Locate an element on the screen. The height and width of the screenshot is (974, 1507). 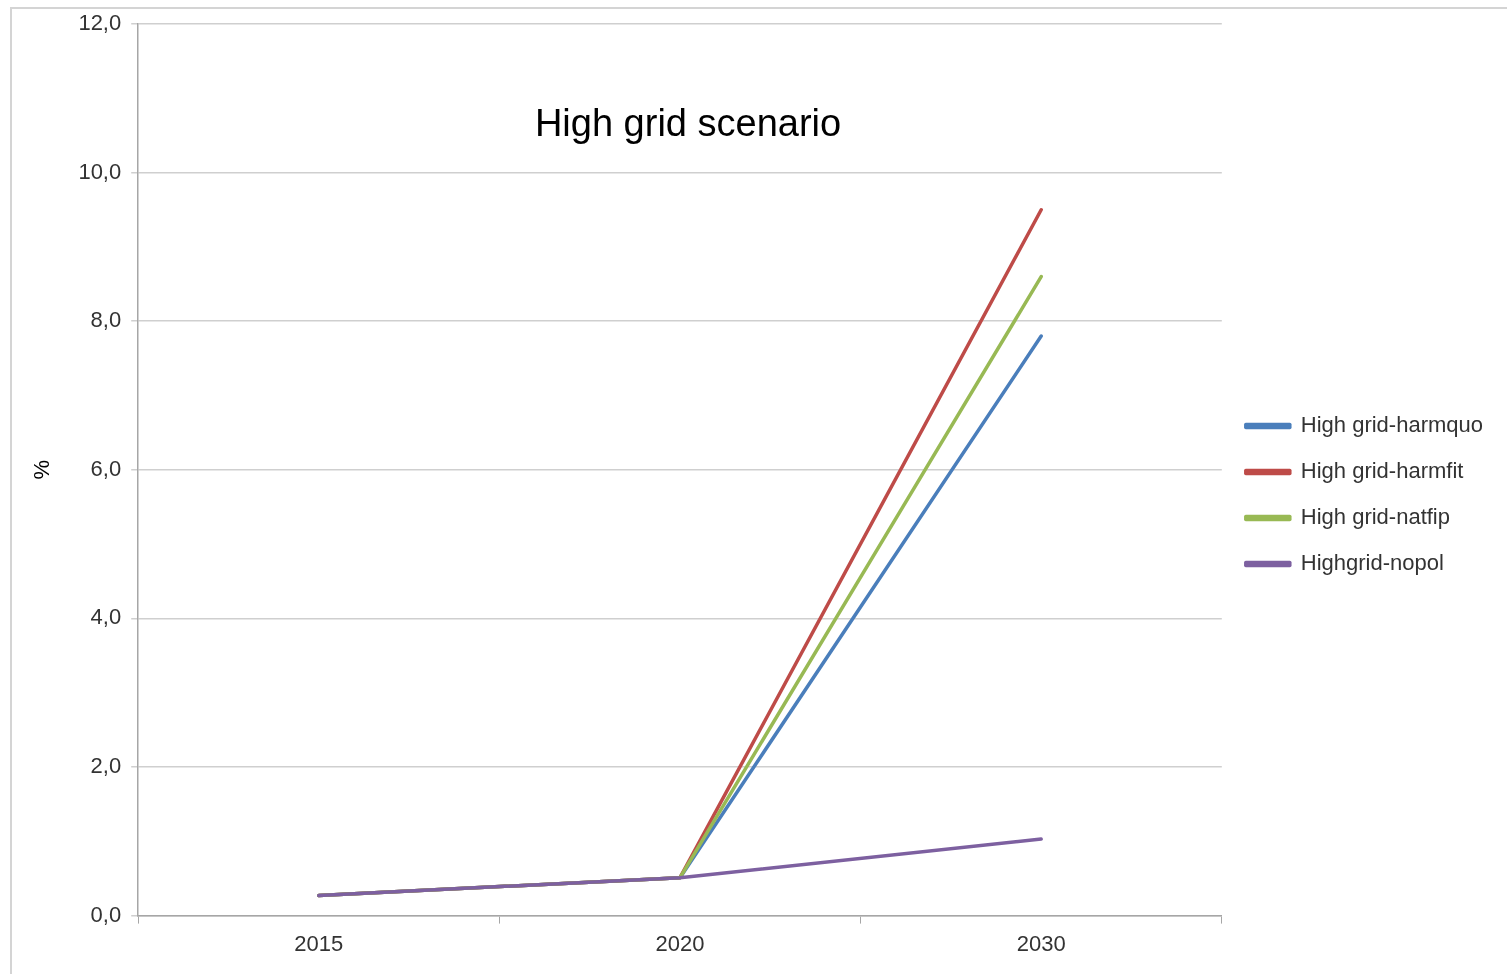
legend-label: High grid-natfip is located at coordinates (1375, 517).